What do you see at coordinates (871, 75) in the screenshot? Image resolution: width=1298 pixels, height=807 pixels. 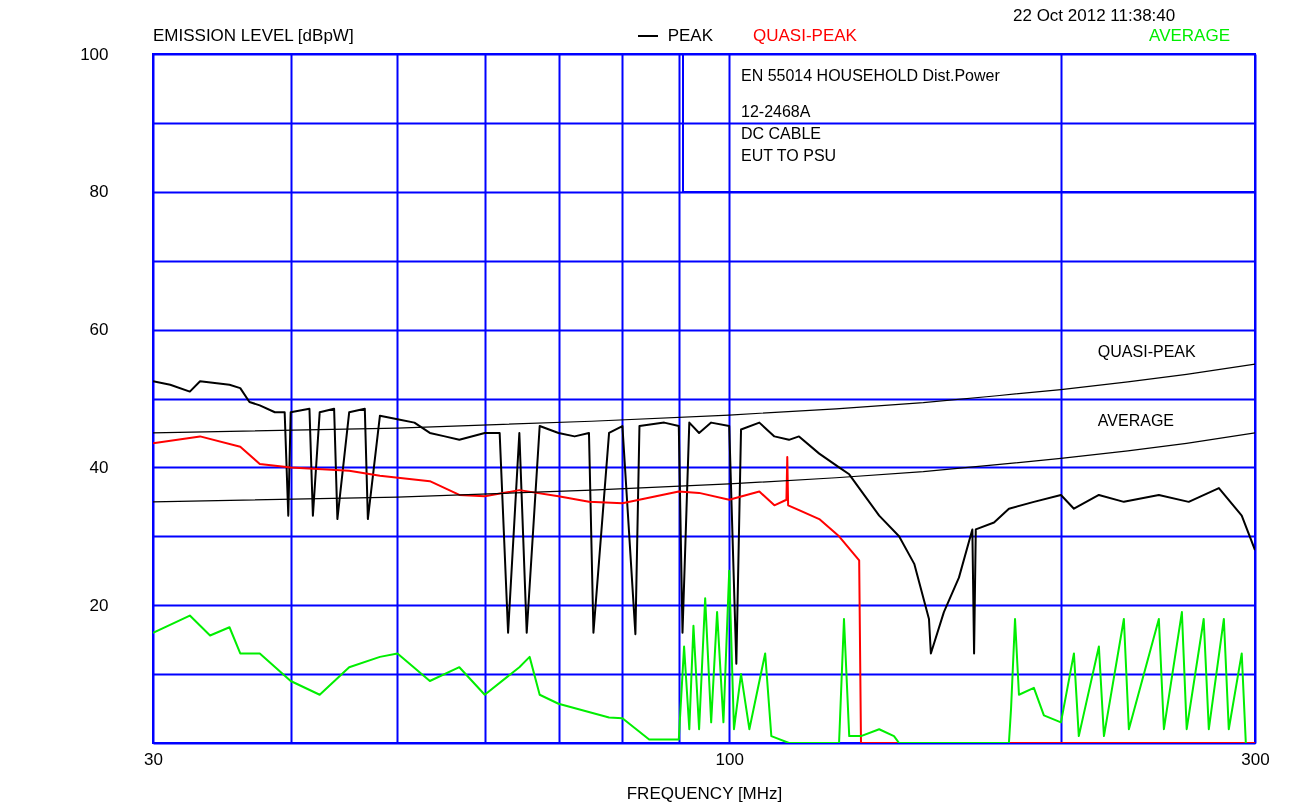 I see `annotation: EN 55014 HOUSEHOLD Dist.Power` at bounding box center [871, 75].